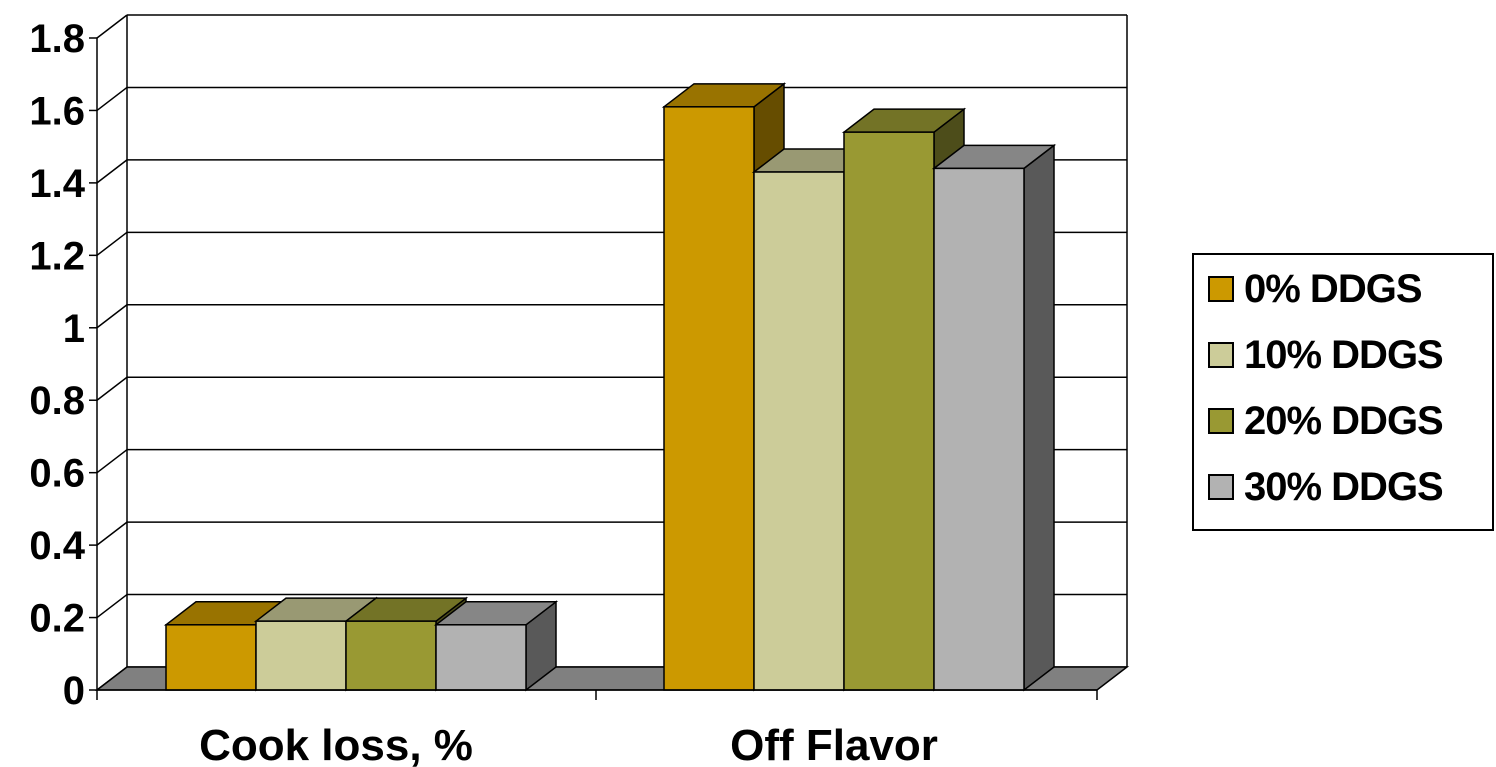  Describe the element at coordinates (57, 401) in the screenshot. I see `y-tick-label: 0.8` at that location.